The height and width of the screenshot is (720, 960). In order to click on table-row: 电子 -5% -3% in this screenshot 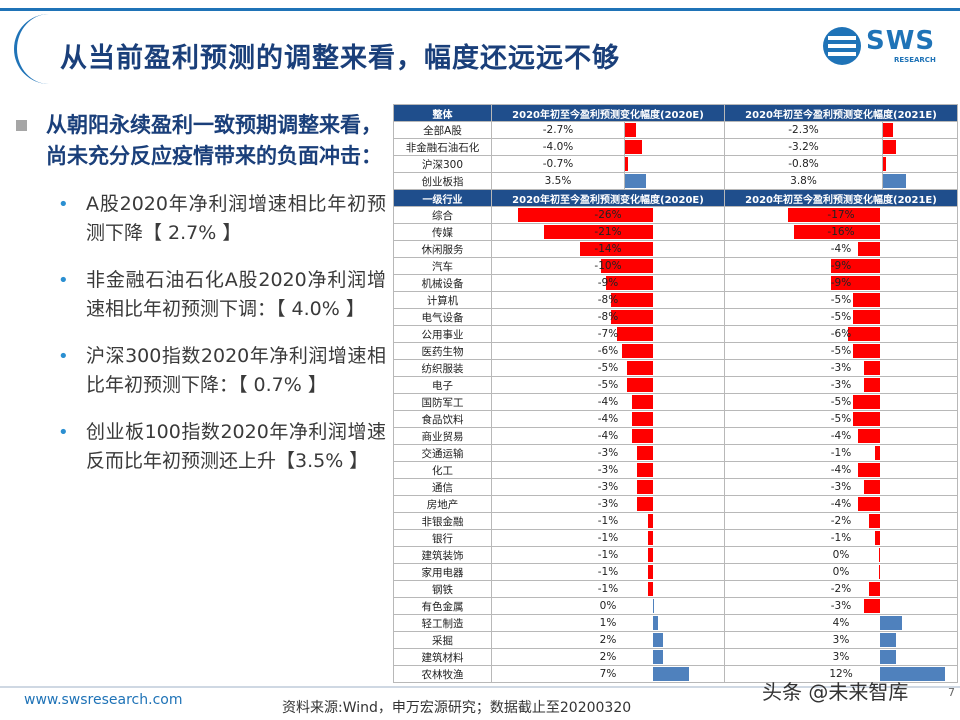, I will do `click(675, 385)`.